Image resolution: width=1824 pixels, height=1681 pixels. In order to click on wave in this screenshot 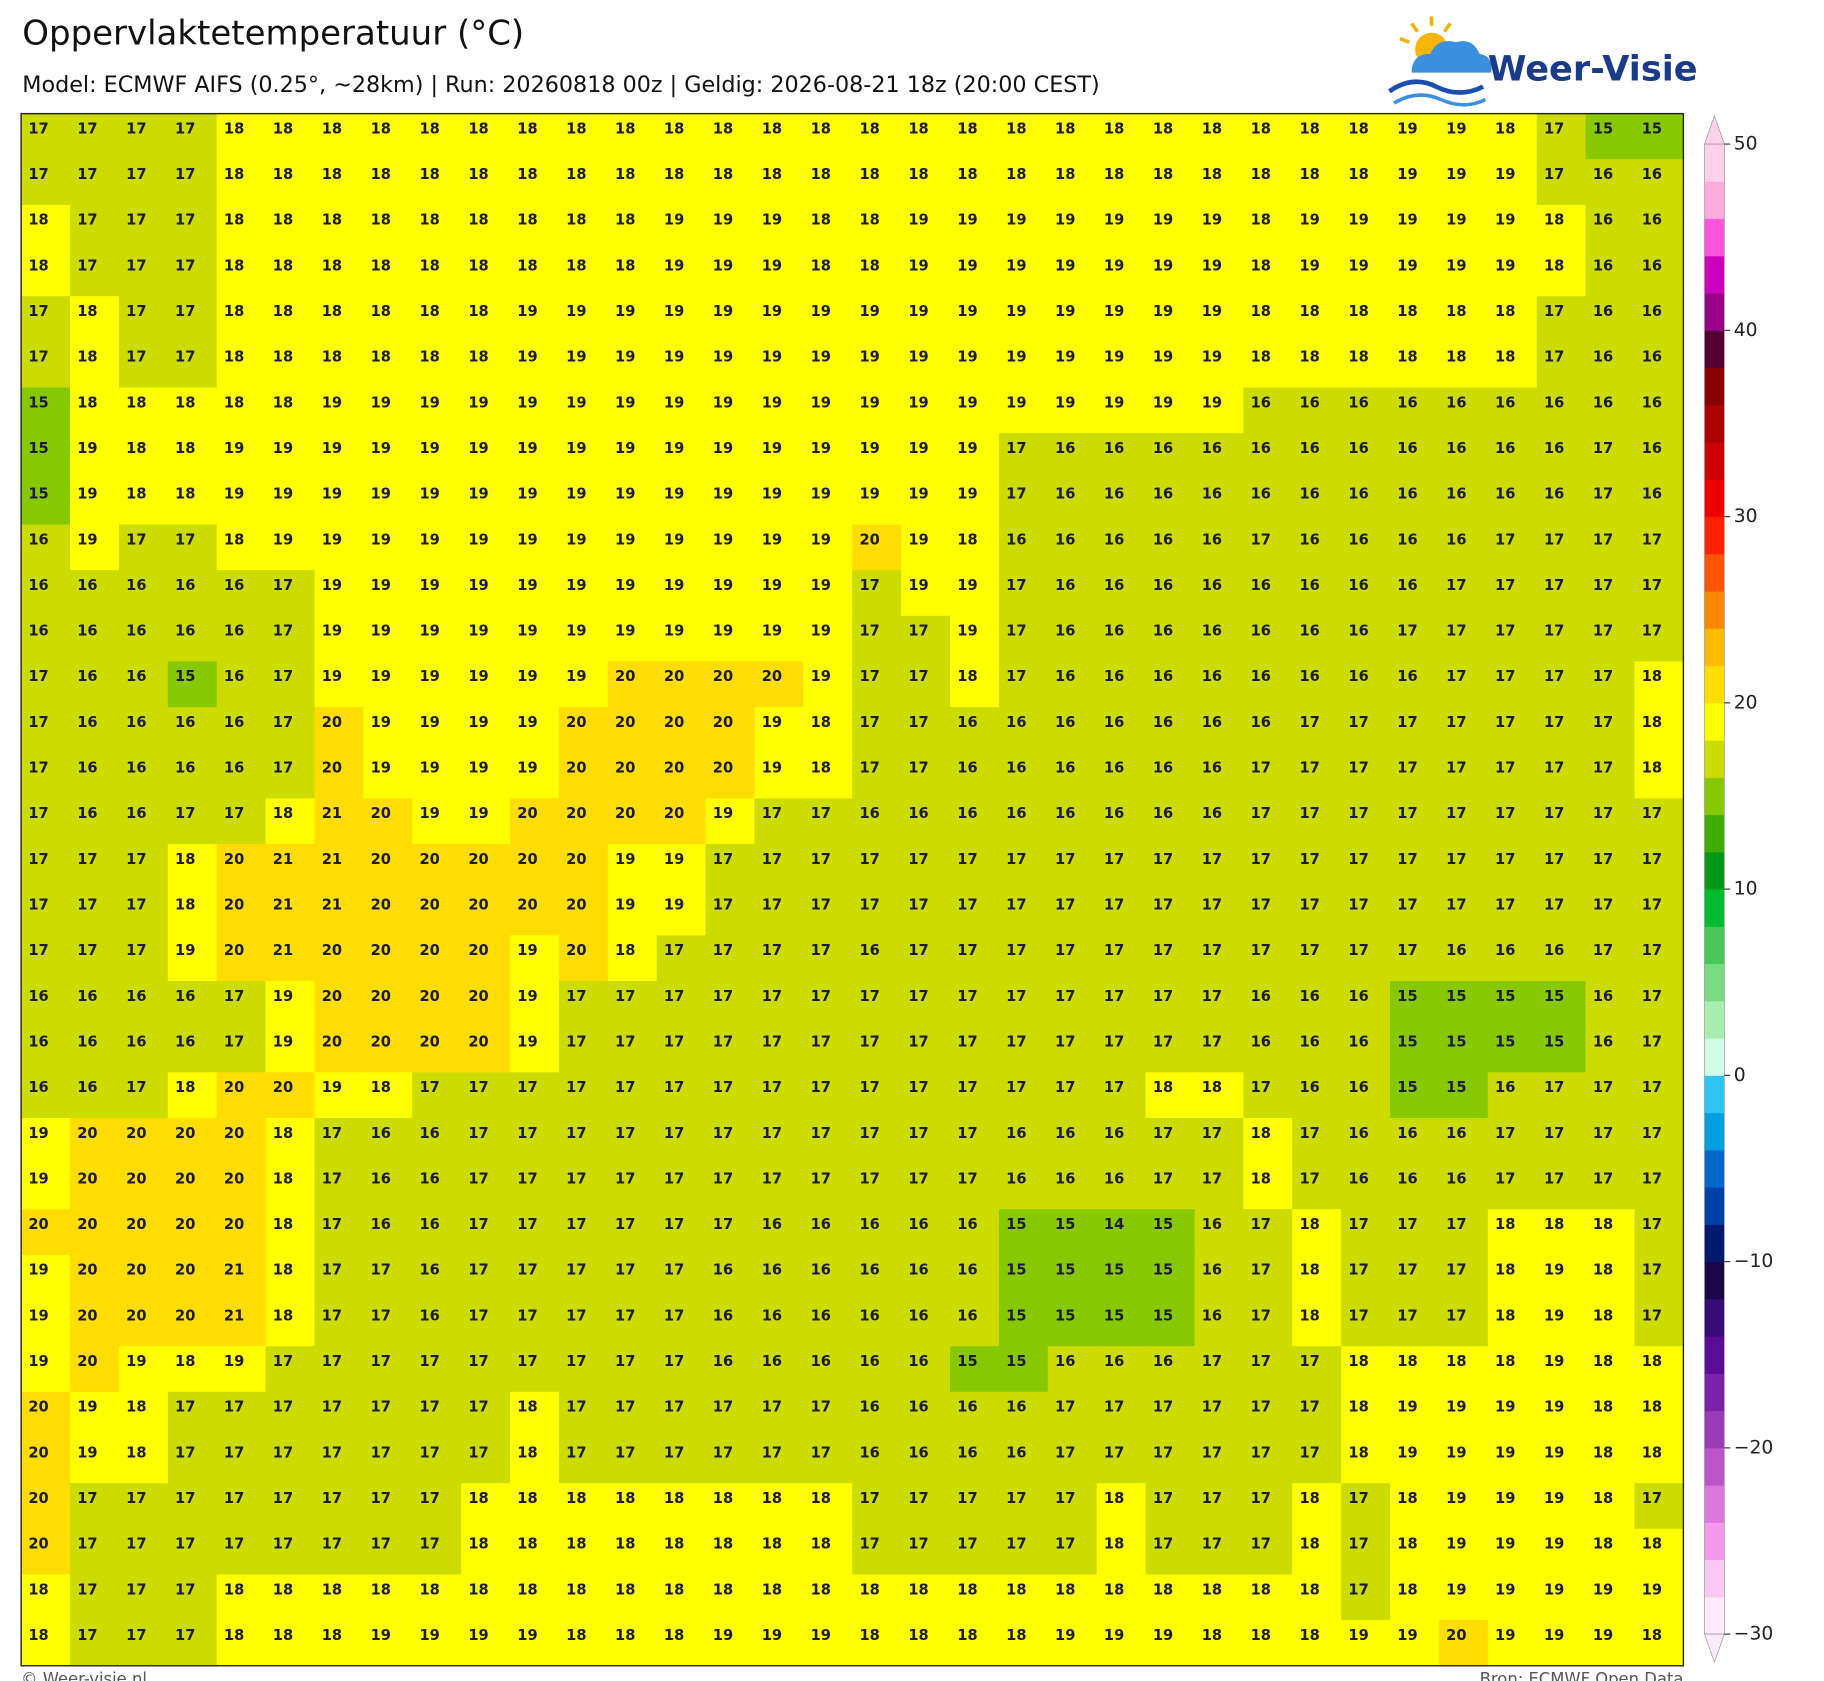, I will do `click(1440, 100)`.